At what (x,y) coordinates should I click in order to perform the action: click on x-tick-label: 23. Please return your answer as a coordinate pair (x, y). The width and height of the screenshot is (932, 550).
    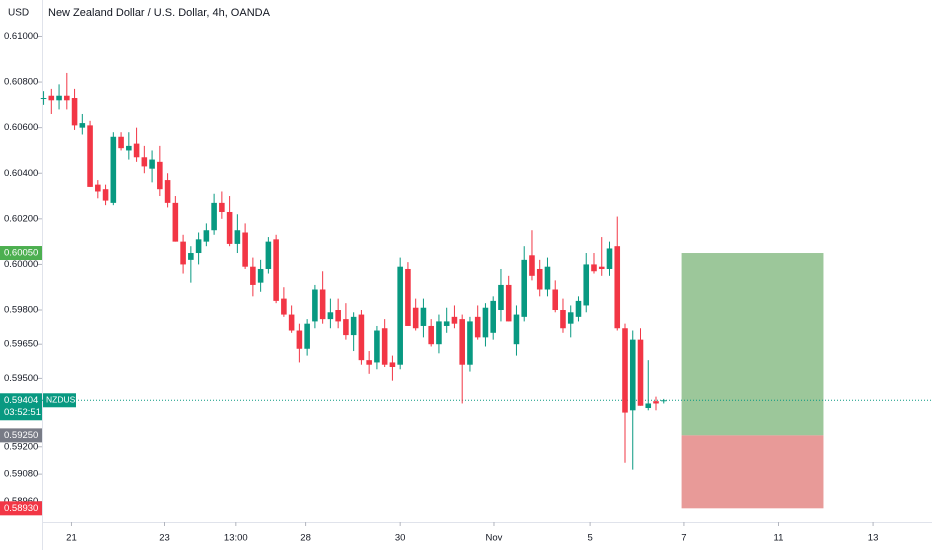
    Looking at the image, I should click on (164, 538).